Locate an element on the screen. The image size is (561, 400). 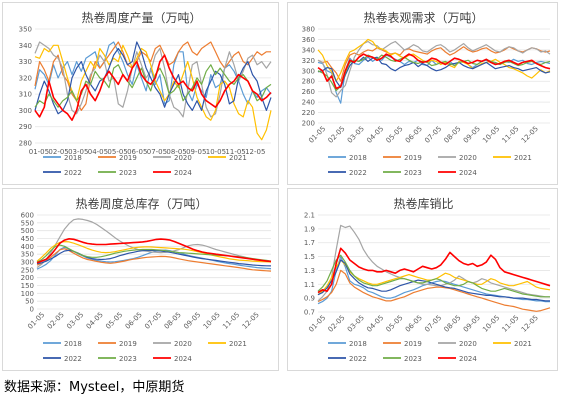
chart-title: 热卷周度产量（万吨） is located at coordinates (141, 17).